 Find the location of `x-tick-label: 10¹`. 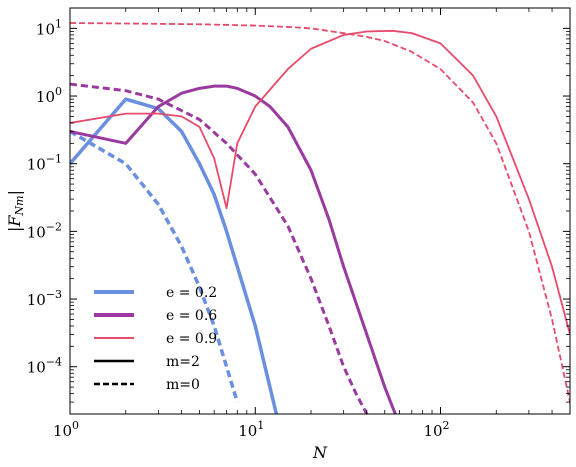

x-tick-label: 10¹ is located at coordinates (251, 429).